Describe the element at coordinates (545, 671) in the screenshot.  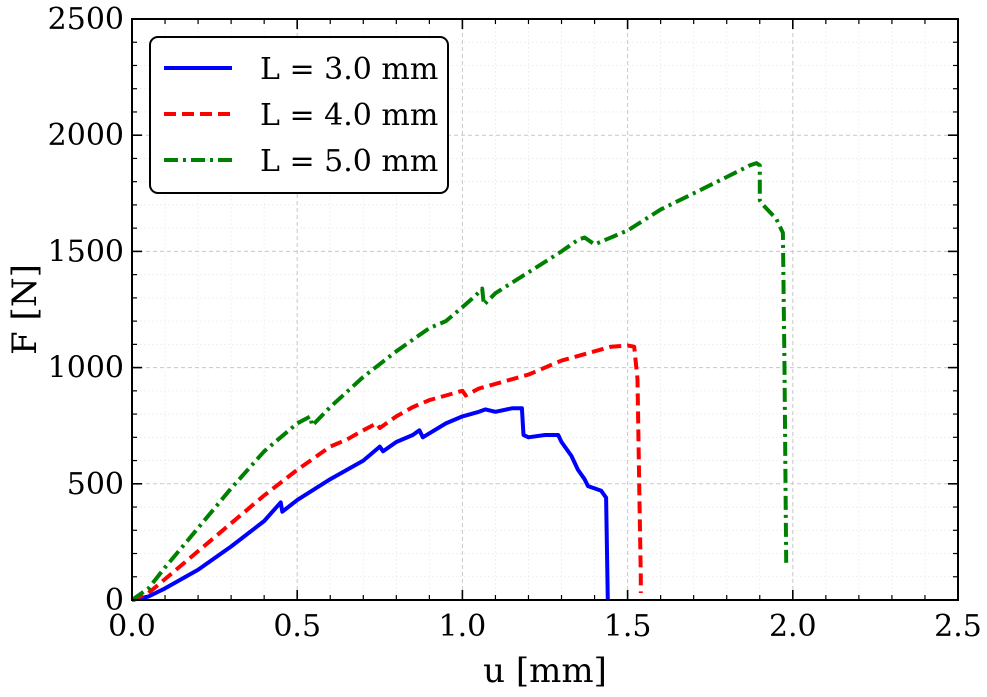
I see `x-axis-label: u [mm]` at that location.